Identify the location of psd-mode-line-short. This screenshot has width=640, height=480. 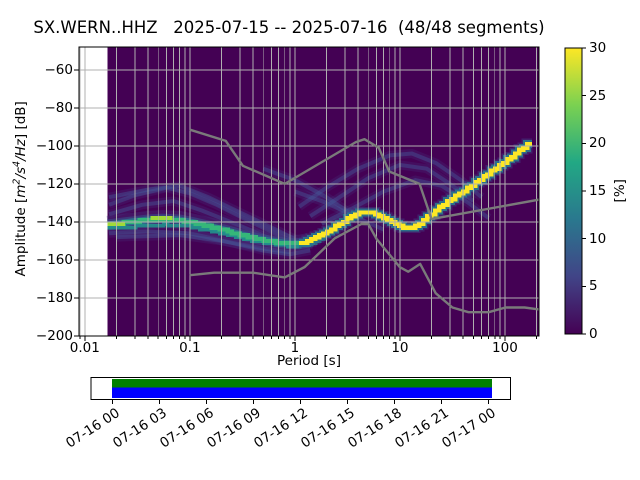
(208, 230).